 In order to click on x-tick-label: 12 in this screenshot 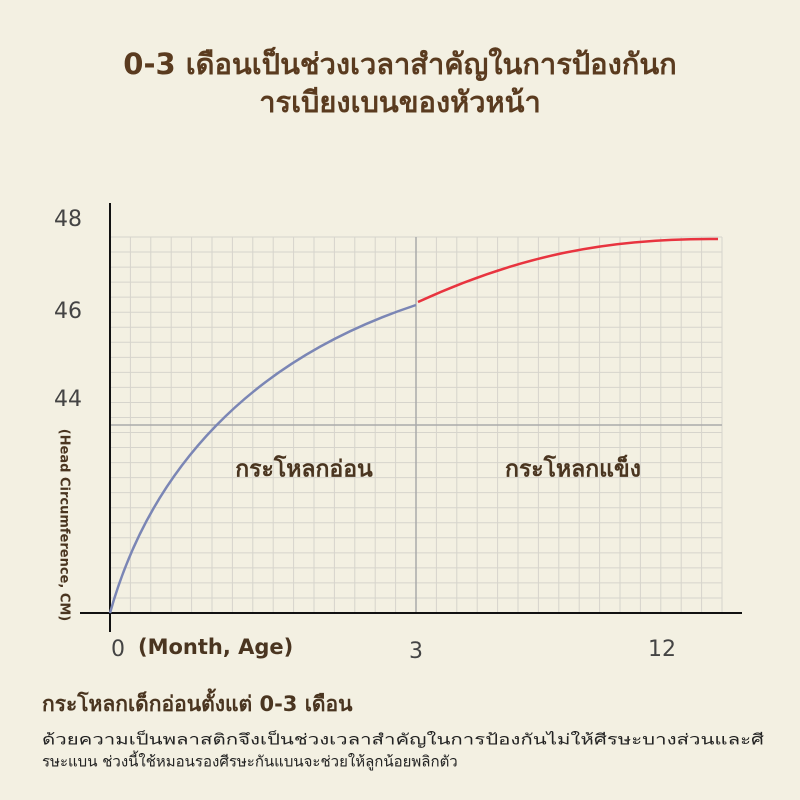, I will do `click(662, 649)`.